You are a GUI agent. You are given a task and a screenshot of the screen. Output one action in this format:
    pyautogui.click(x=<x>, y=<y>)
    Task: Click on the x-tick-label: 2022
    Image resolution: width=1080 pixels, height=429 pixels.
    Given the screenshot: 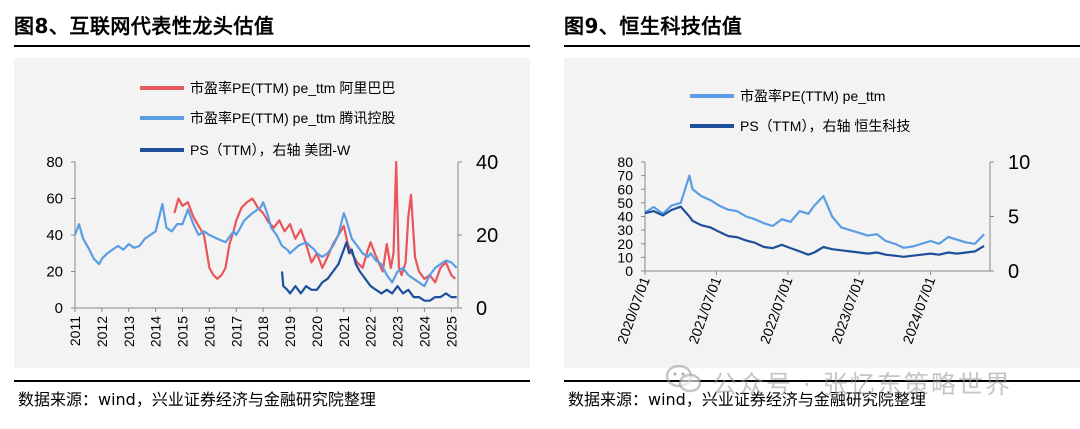 What is the action you would take?
    pyautogui.click(x=371, y=331)
    